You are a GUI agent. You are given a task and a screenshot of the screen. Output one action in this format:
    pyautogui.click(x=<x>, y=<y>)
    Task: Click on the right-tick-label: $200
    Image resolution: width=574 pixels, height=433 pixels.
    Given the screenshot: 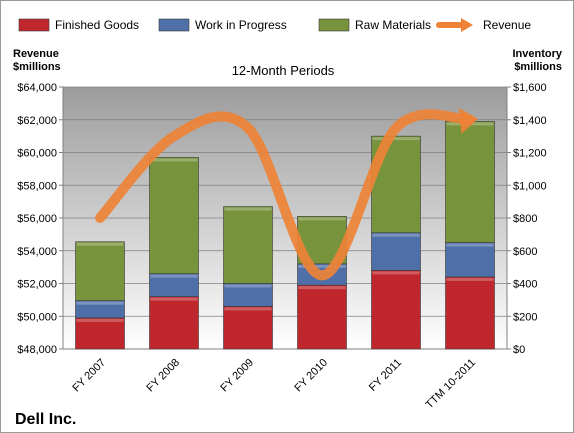 What is the action you would take?
    pyautogui.click(x=525, y=317)
    